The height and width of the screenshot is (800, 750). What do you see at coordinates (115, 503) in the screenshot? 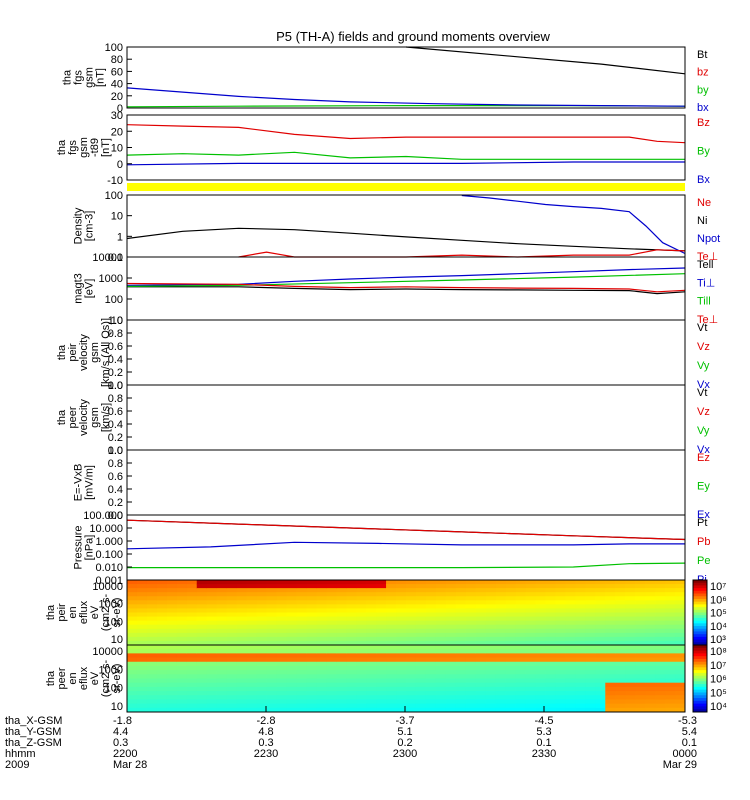
I see `y-tick-label: 0.2` at bounding box center [115, 503].